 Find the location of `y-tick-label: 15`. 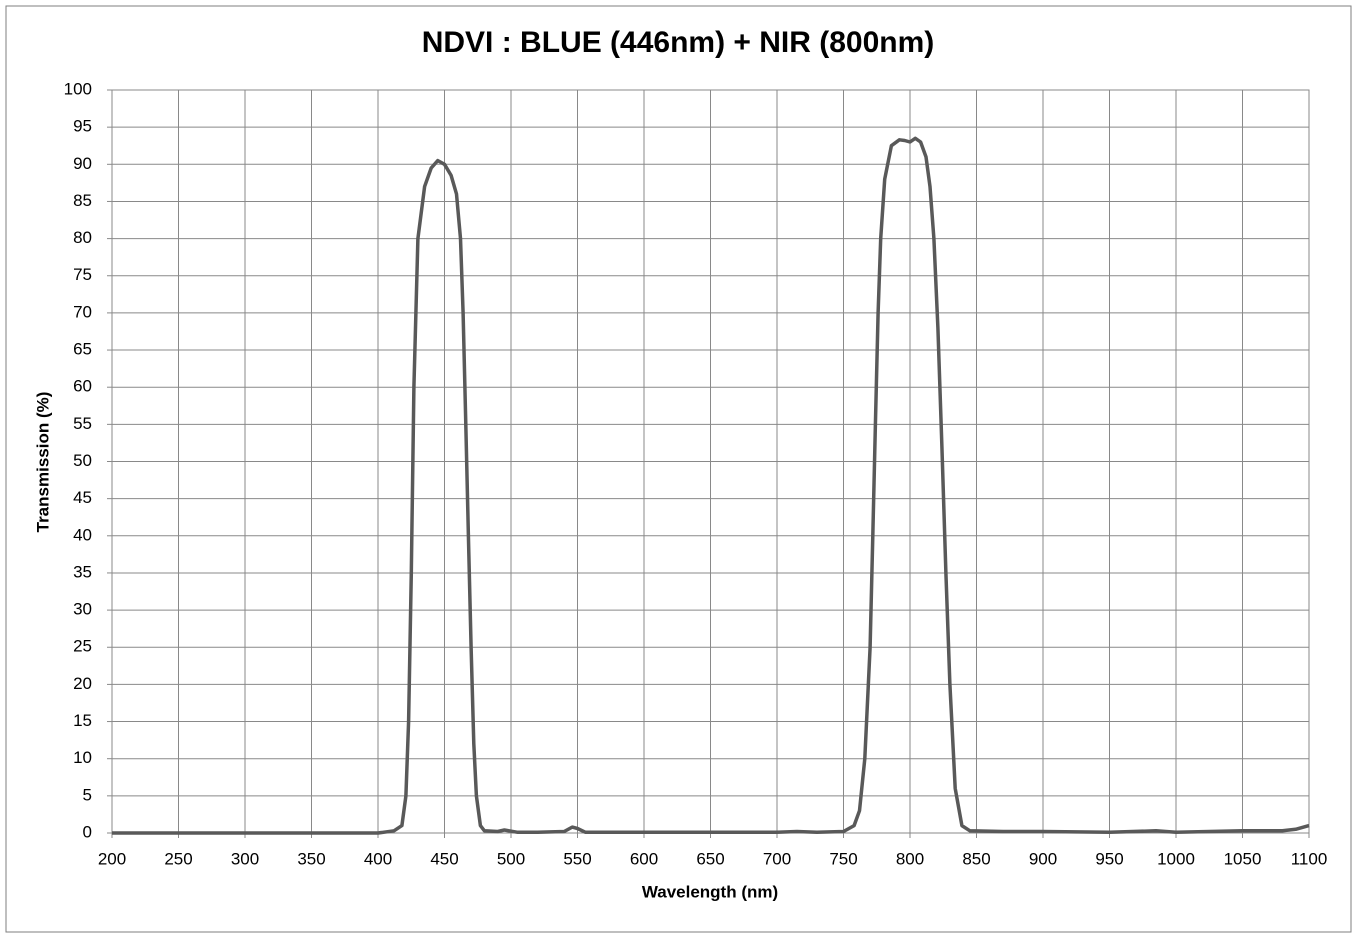

y-tick-label: 15 is located at coordinates (82, 720).